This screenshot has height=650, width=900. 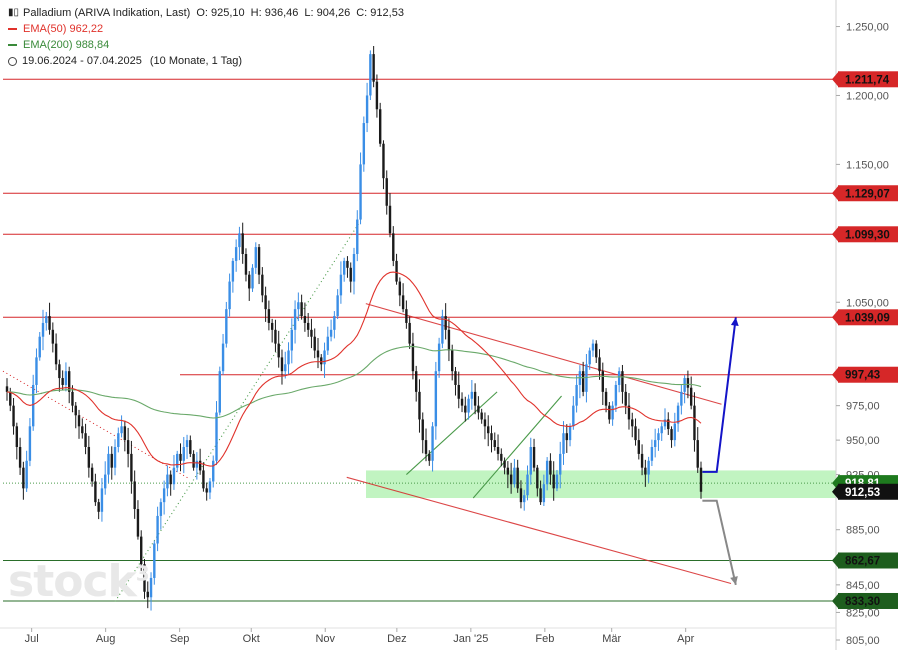 I want to click on x-tick-label: Sep, so click(x=180, y=639).